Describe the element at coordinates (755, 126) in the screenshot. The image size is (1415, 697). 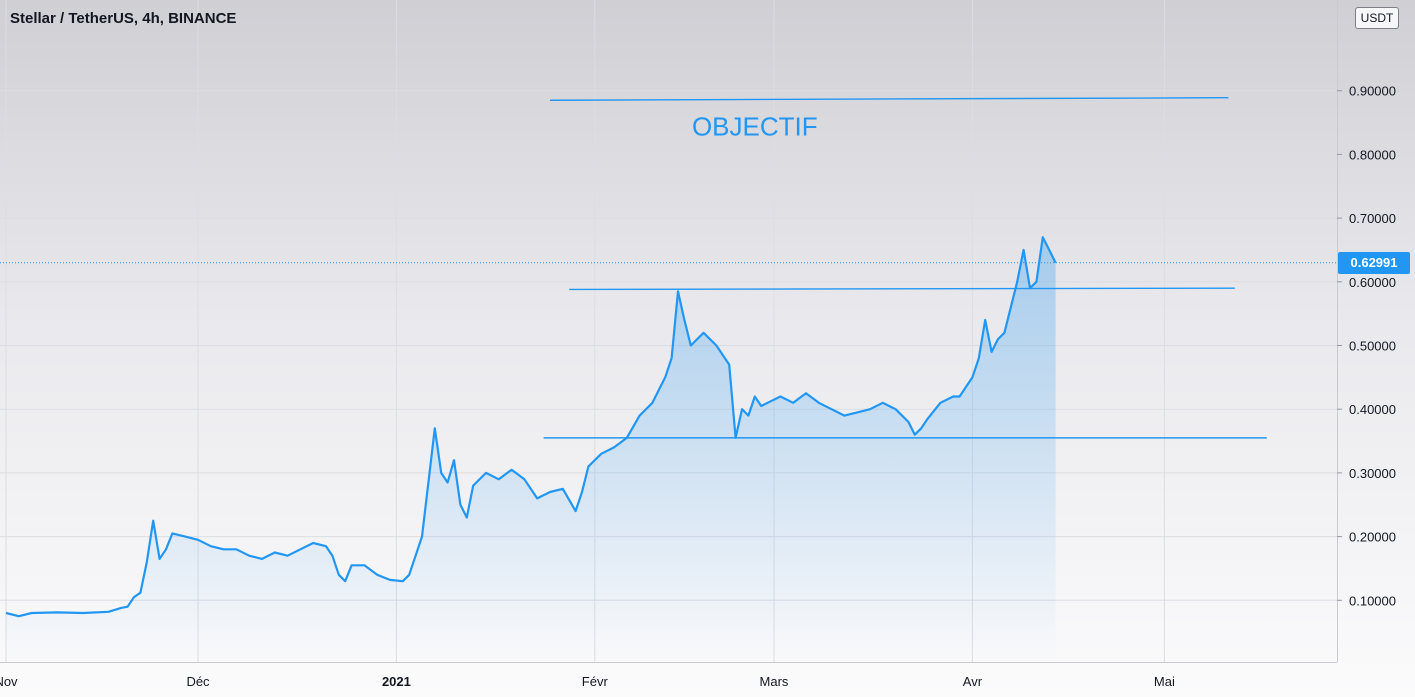
I see `objectif-label: OBJECTIF` at that location.